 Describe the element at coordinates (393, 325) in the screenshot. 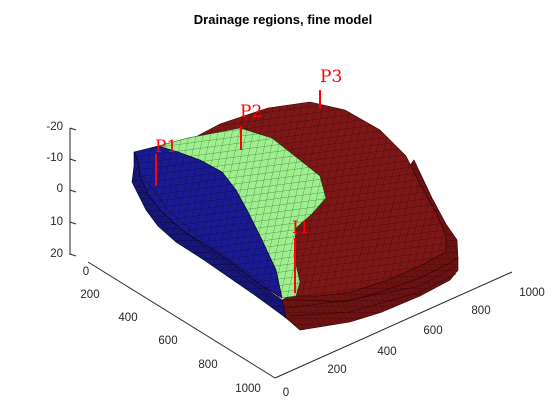

I see `y-axis-line` at that location.